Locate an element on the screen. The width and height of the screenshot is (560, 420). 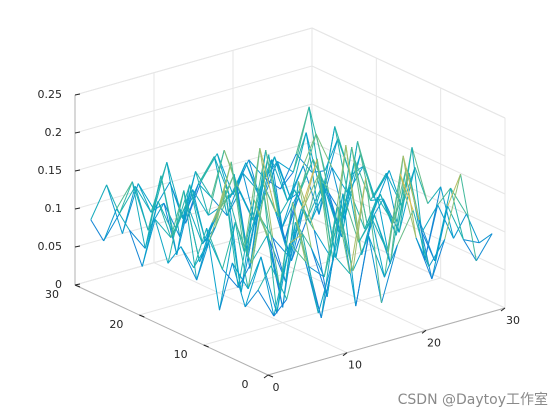
x-tick-label: 20 is located at coordinates (434, 342).